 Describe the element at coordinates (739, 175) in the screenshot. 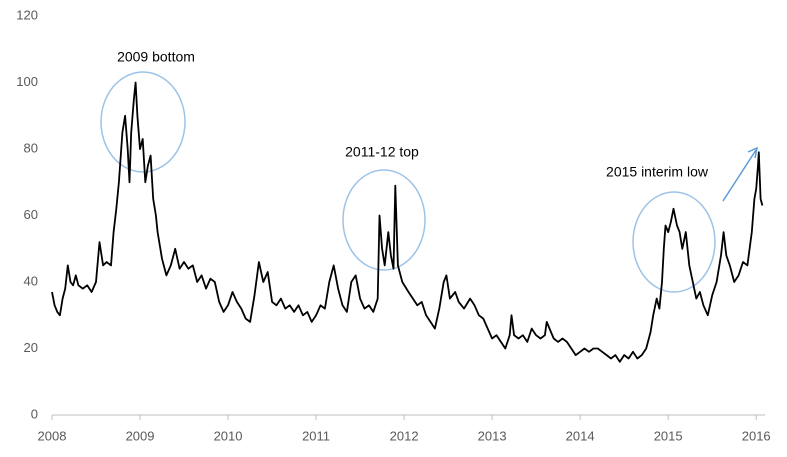

I see `trend-arrow` at that location.